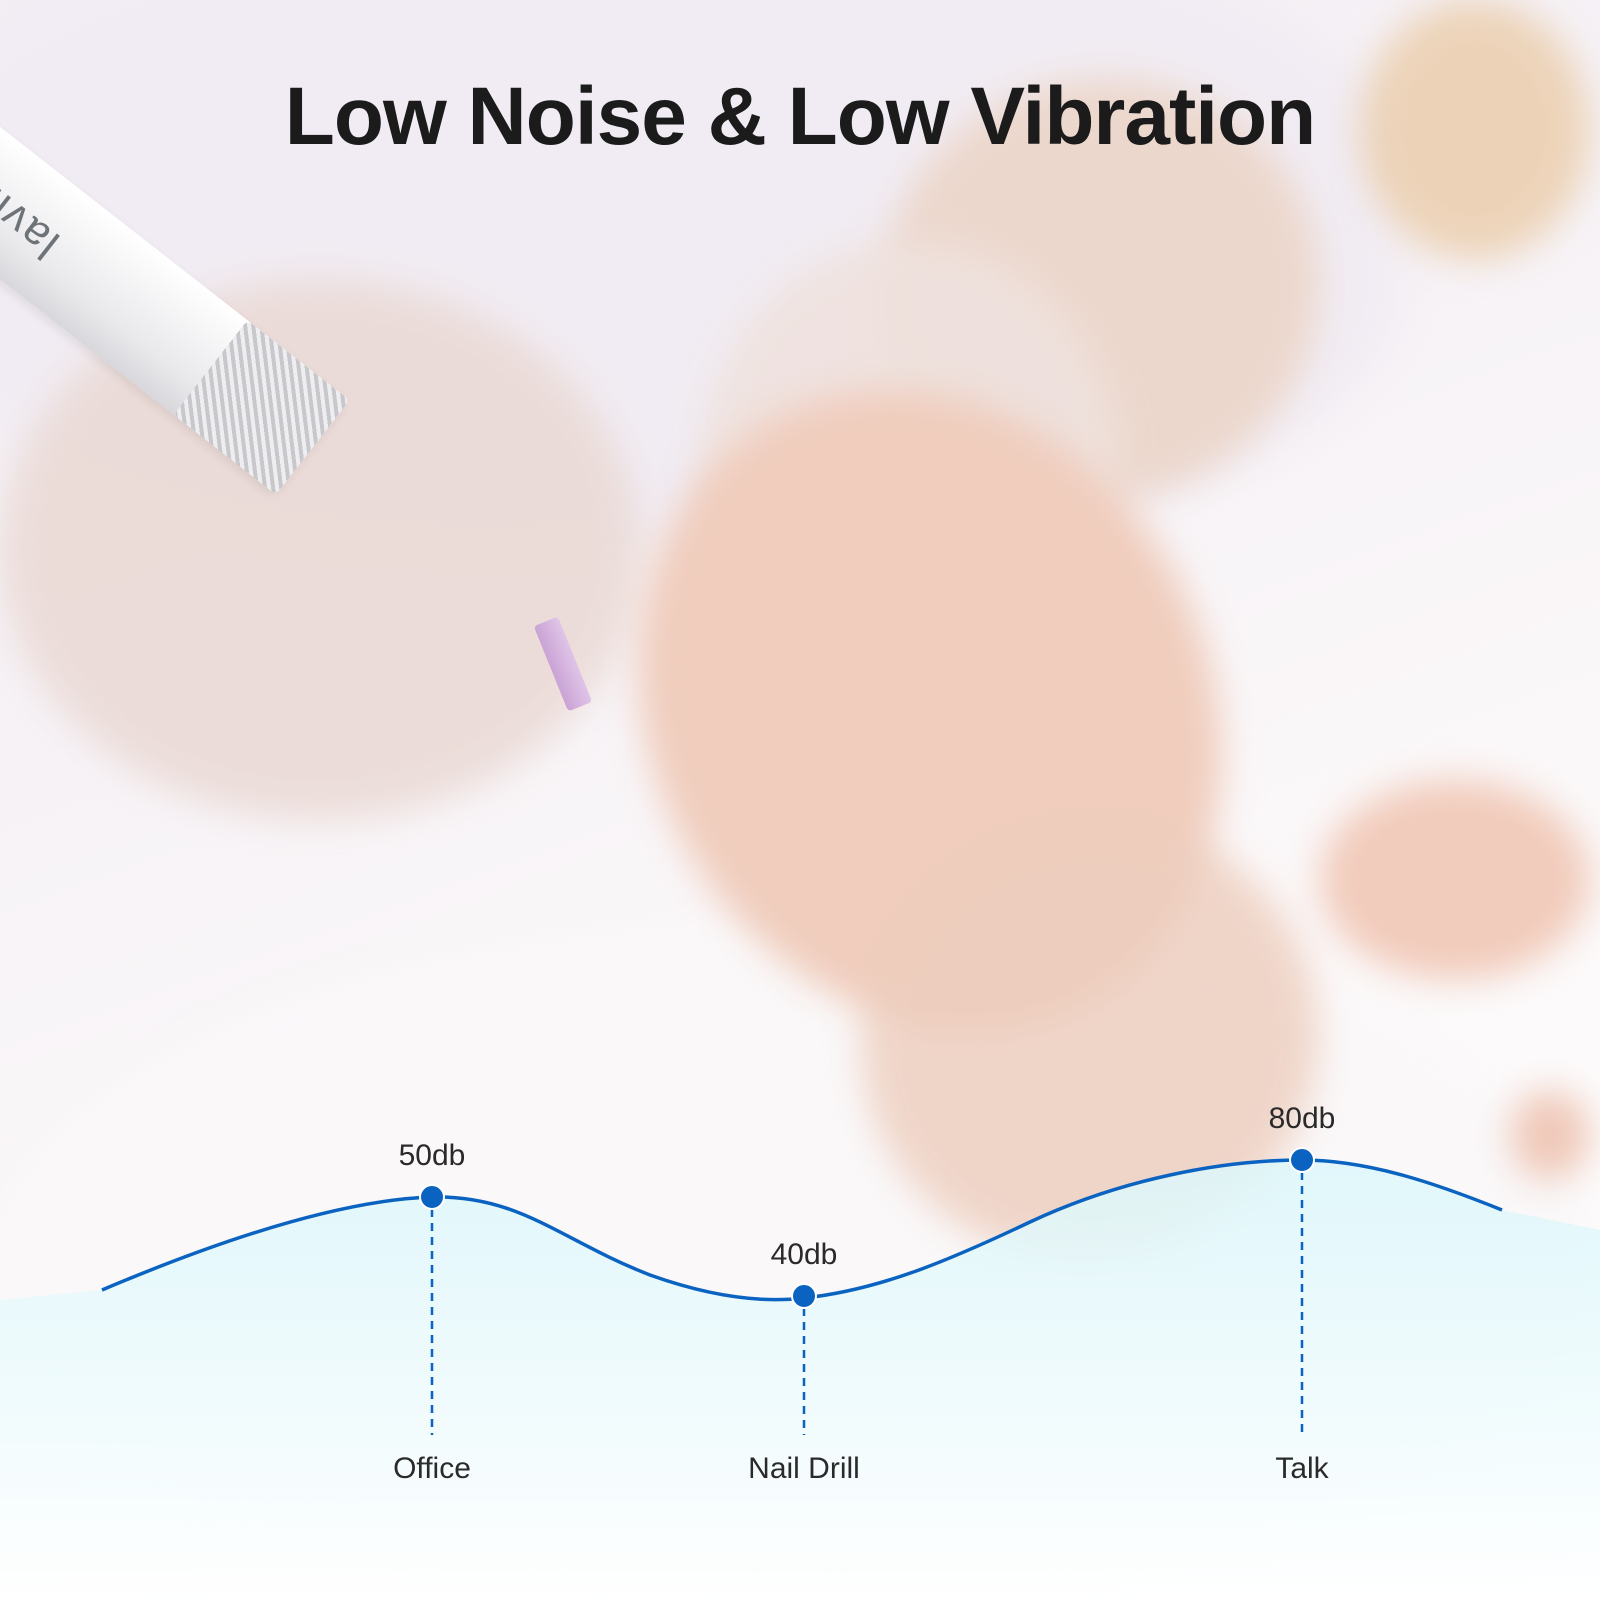 This screenshot has width=1600, height=1600. Describe the element at coordinates (320, 550) in the screenshot. I see `gloved-hand-left` at that location.